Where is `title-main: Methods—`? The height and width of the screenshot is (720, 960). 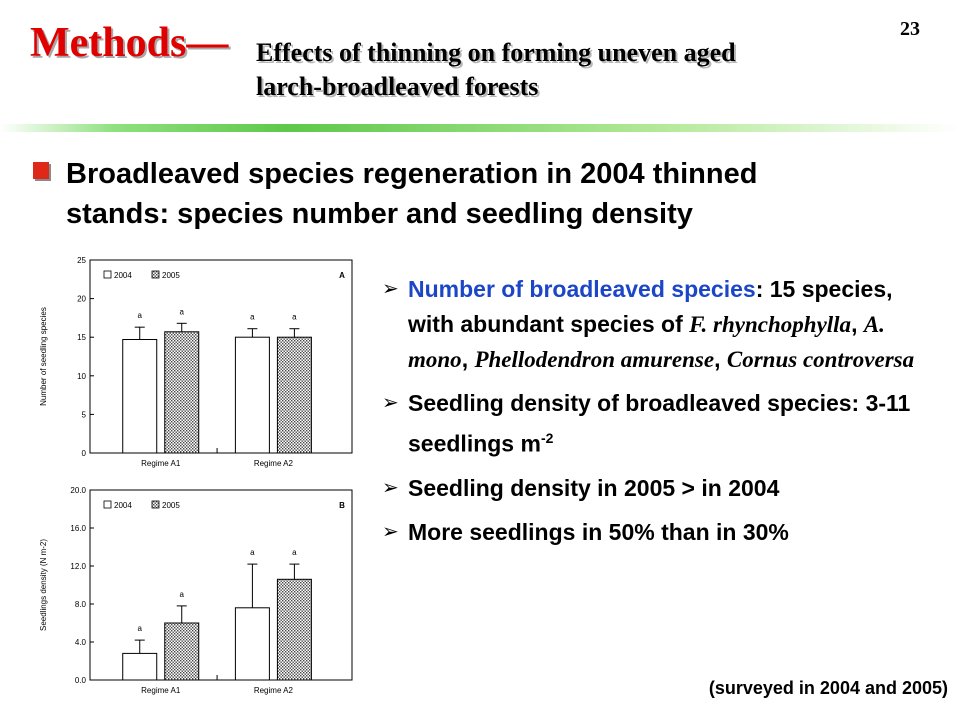
title-main: Methods— is located at coordinates (129, 43).